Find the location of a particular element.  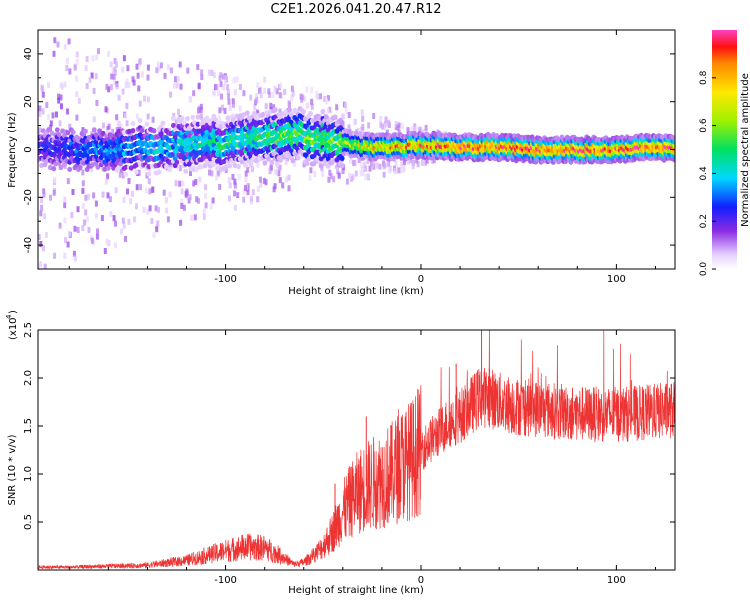

y-tick-label: 20 is located at coordinates (28, 101).